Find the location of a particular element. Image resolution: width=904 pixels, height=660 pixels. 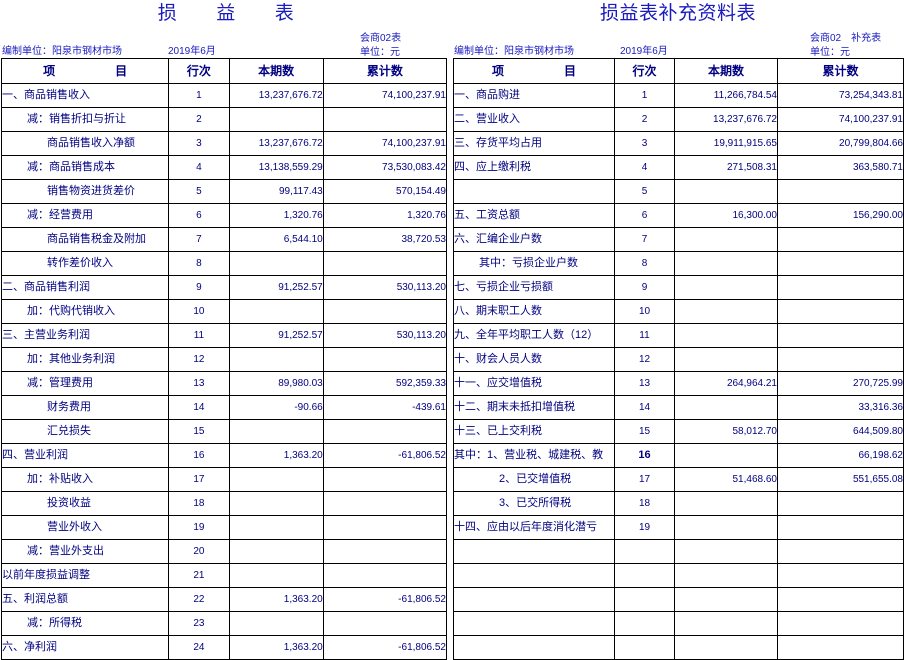

cell-item: 十二、期末未抵扣增值税 is located at coordinates (534, 407).